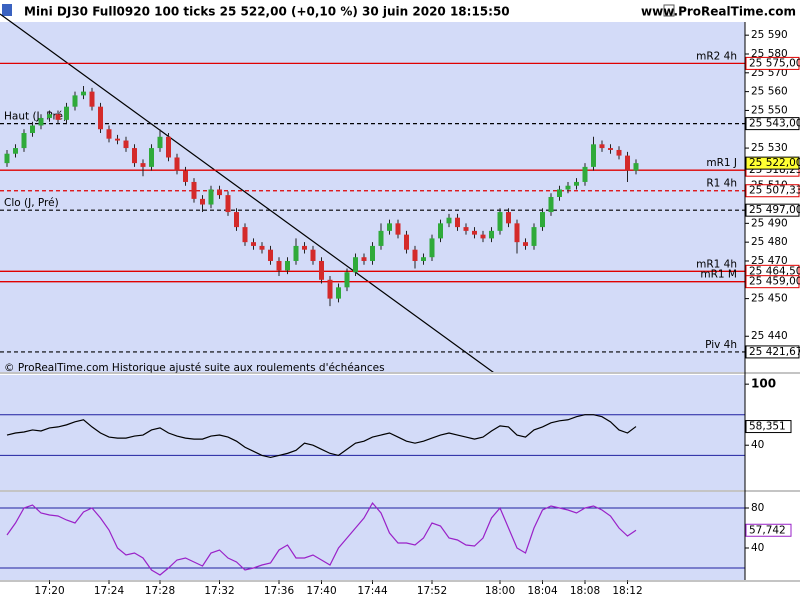 The image size is (800, 600). I want to click on level-value: 25 575,00, so click(774, 63).